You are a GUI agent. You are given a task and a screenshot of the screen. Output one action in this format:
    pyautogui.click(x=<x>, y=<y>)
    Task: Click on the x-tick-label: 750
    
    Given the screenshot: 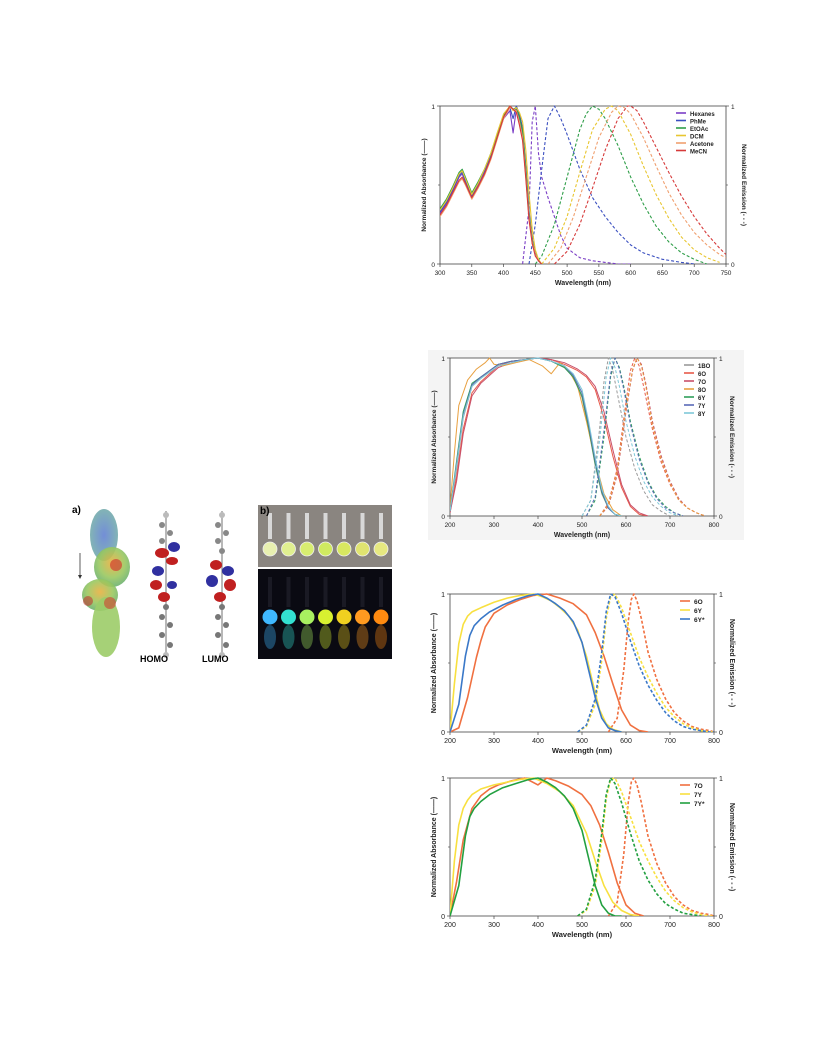 What is the action you would take?
    pyautogui.click(x=726, y=273)
    